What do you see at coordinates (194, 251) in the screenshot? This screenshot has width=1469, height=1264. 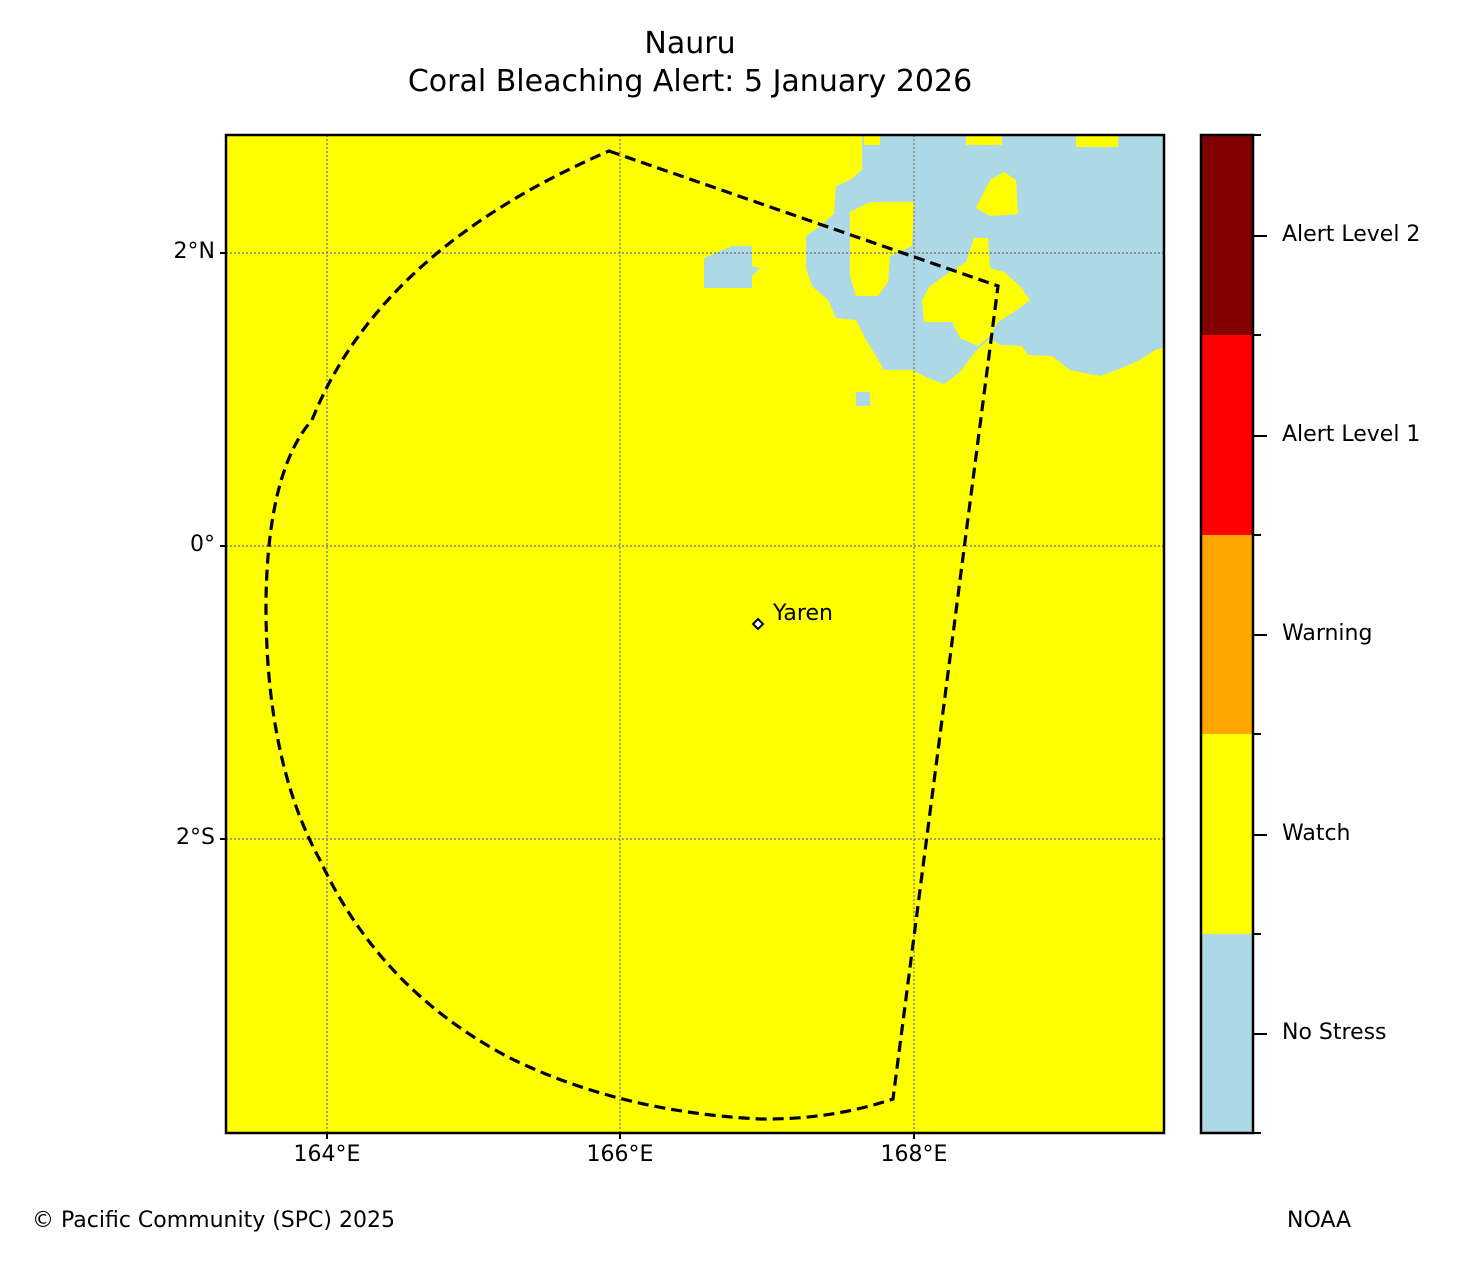 I see `lat-label-2n: 2°N` at bounding box center [194, 251].